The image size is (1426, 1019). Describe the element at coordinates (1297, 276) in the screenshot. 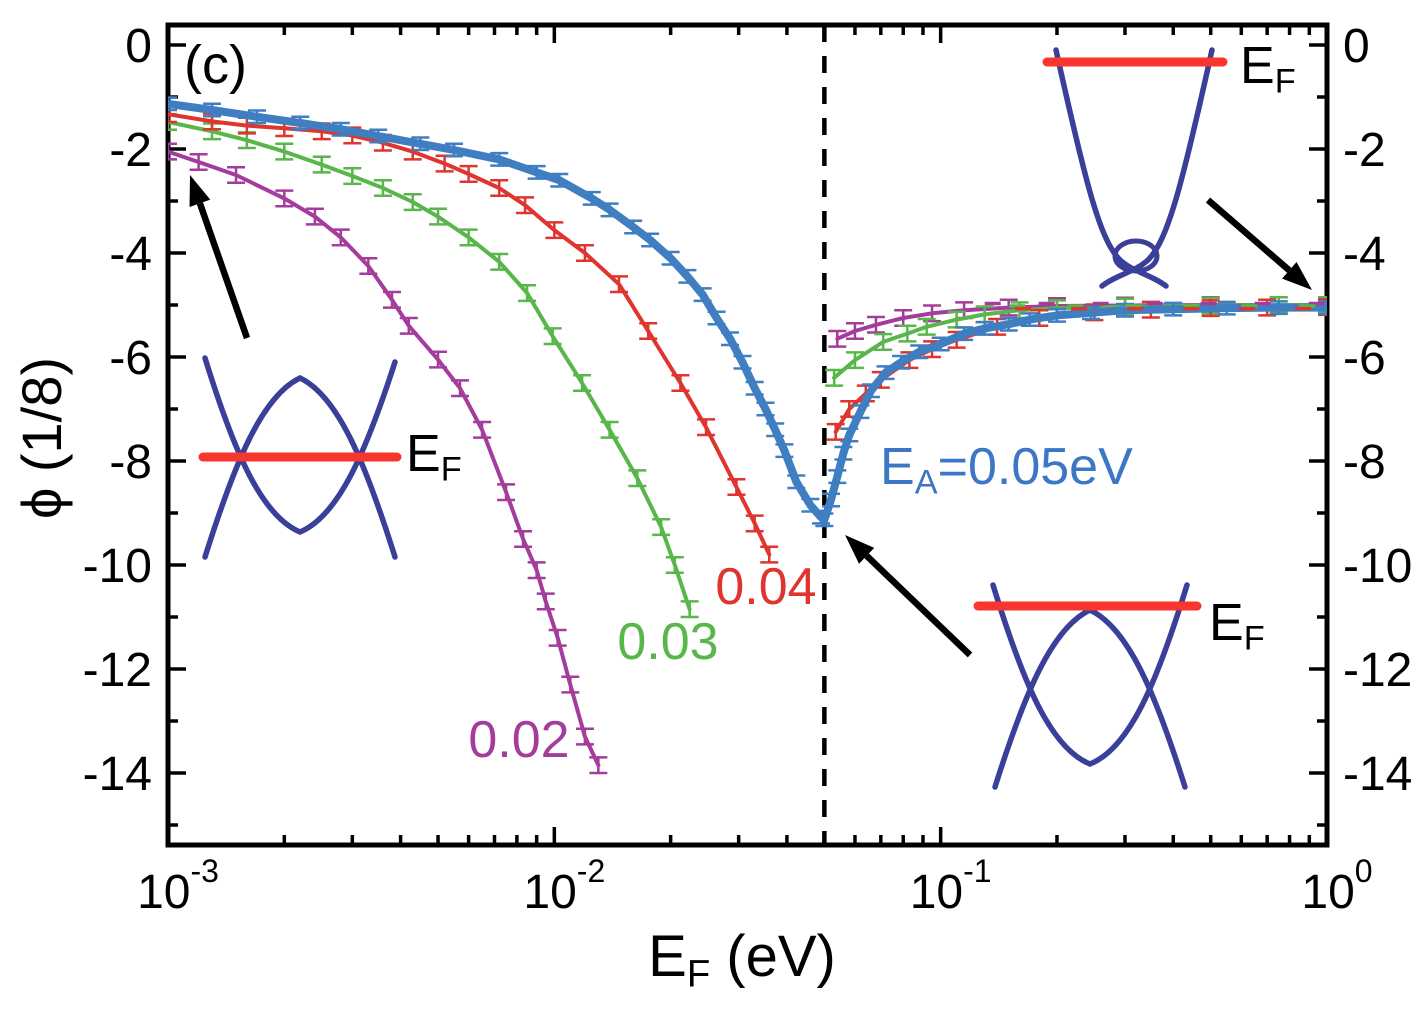

I see `arrow-to-saturation-head` at that location.